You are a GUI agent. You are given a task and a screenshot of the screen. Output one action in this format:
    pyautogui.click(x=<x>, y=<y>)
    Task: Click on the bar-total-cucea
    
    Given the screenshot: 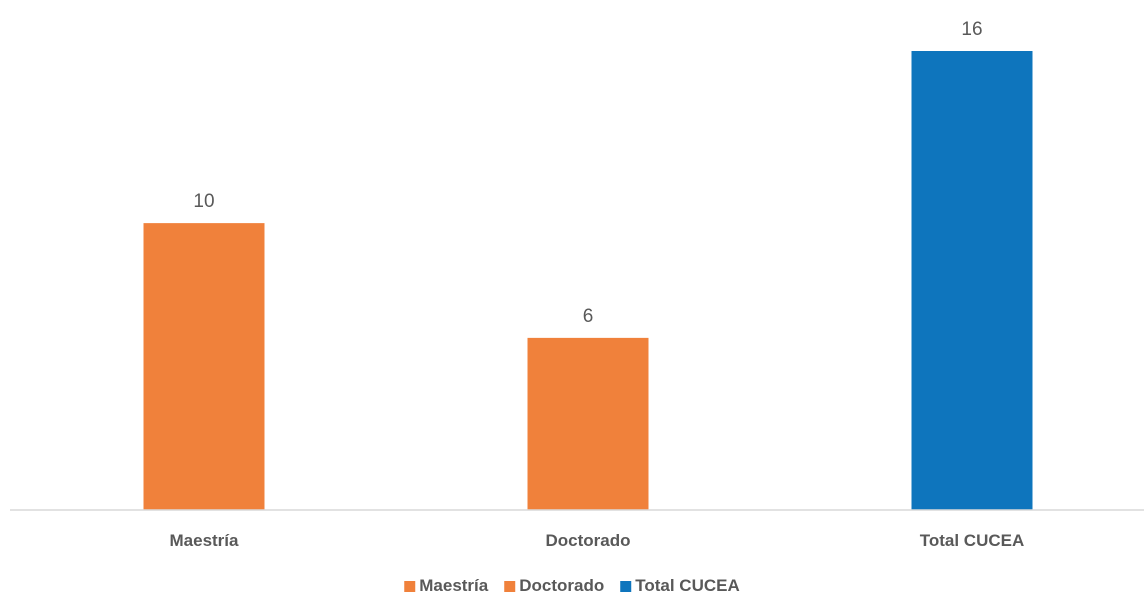 What is the action you would take?
    pyautogui.click(x=972, y=280)
    